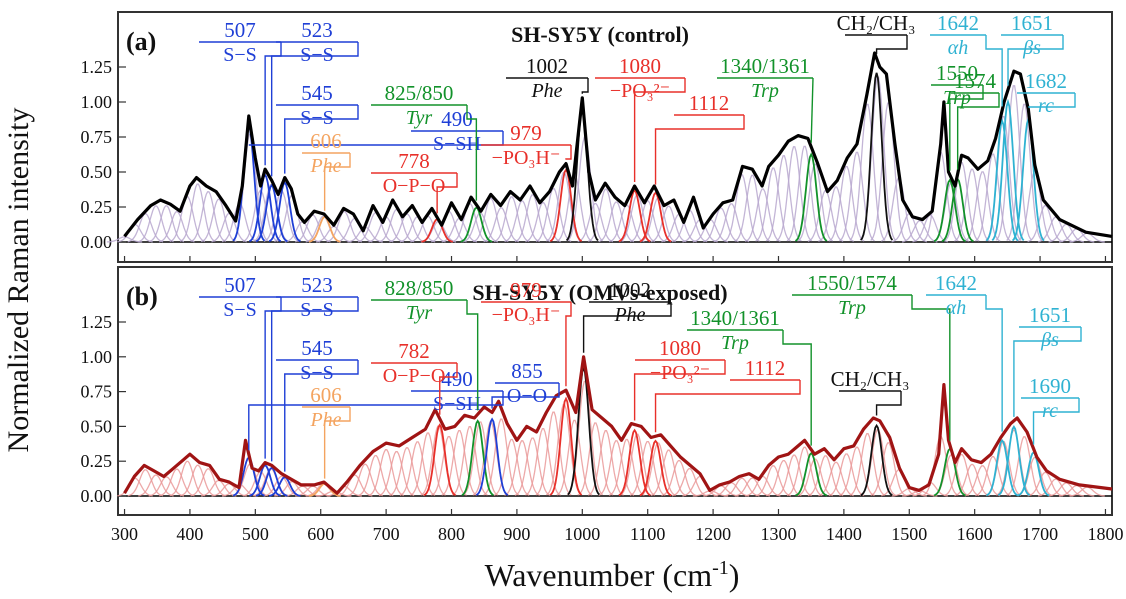 Image resolution: width=1126 pixels, height=599 pixels. Describe the element at coordinates (326, 141) in the screenshot. I see `band-wavenumber: 606` at that location.